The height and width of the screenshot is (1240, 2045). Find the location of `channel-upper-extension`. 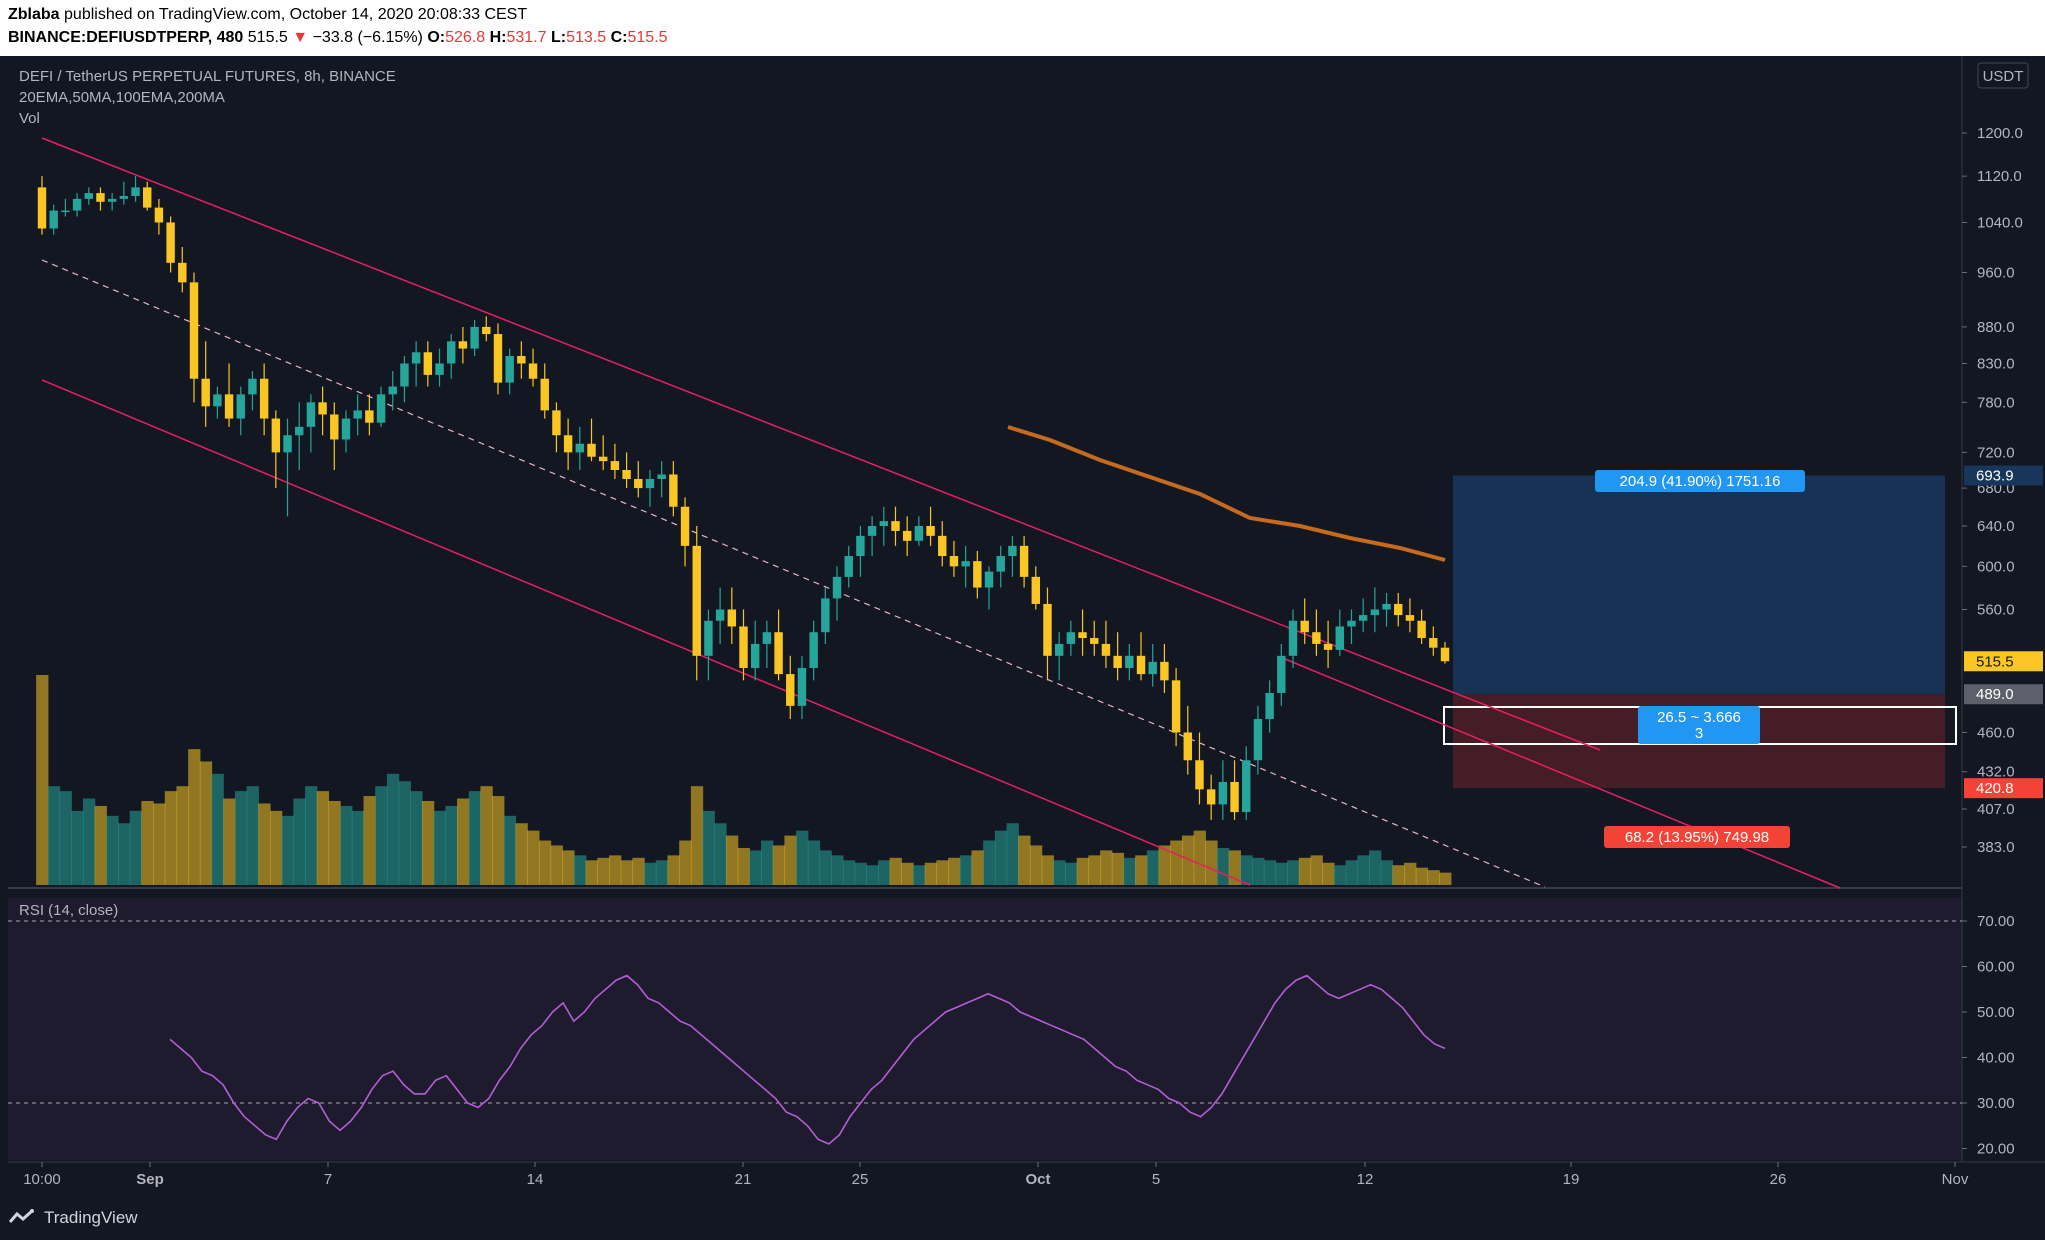

channel-upper-extension is located at coordinates (1562, 773).